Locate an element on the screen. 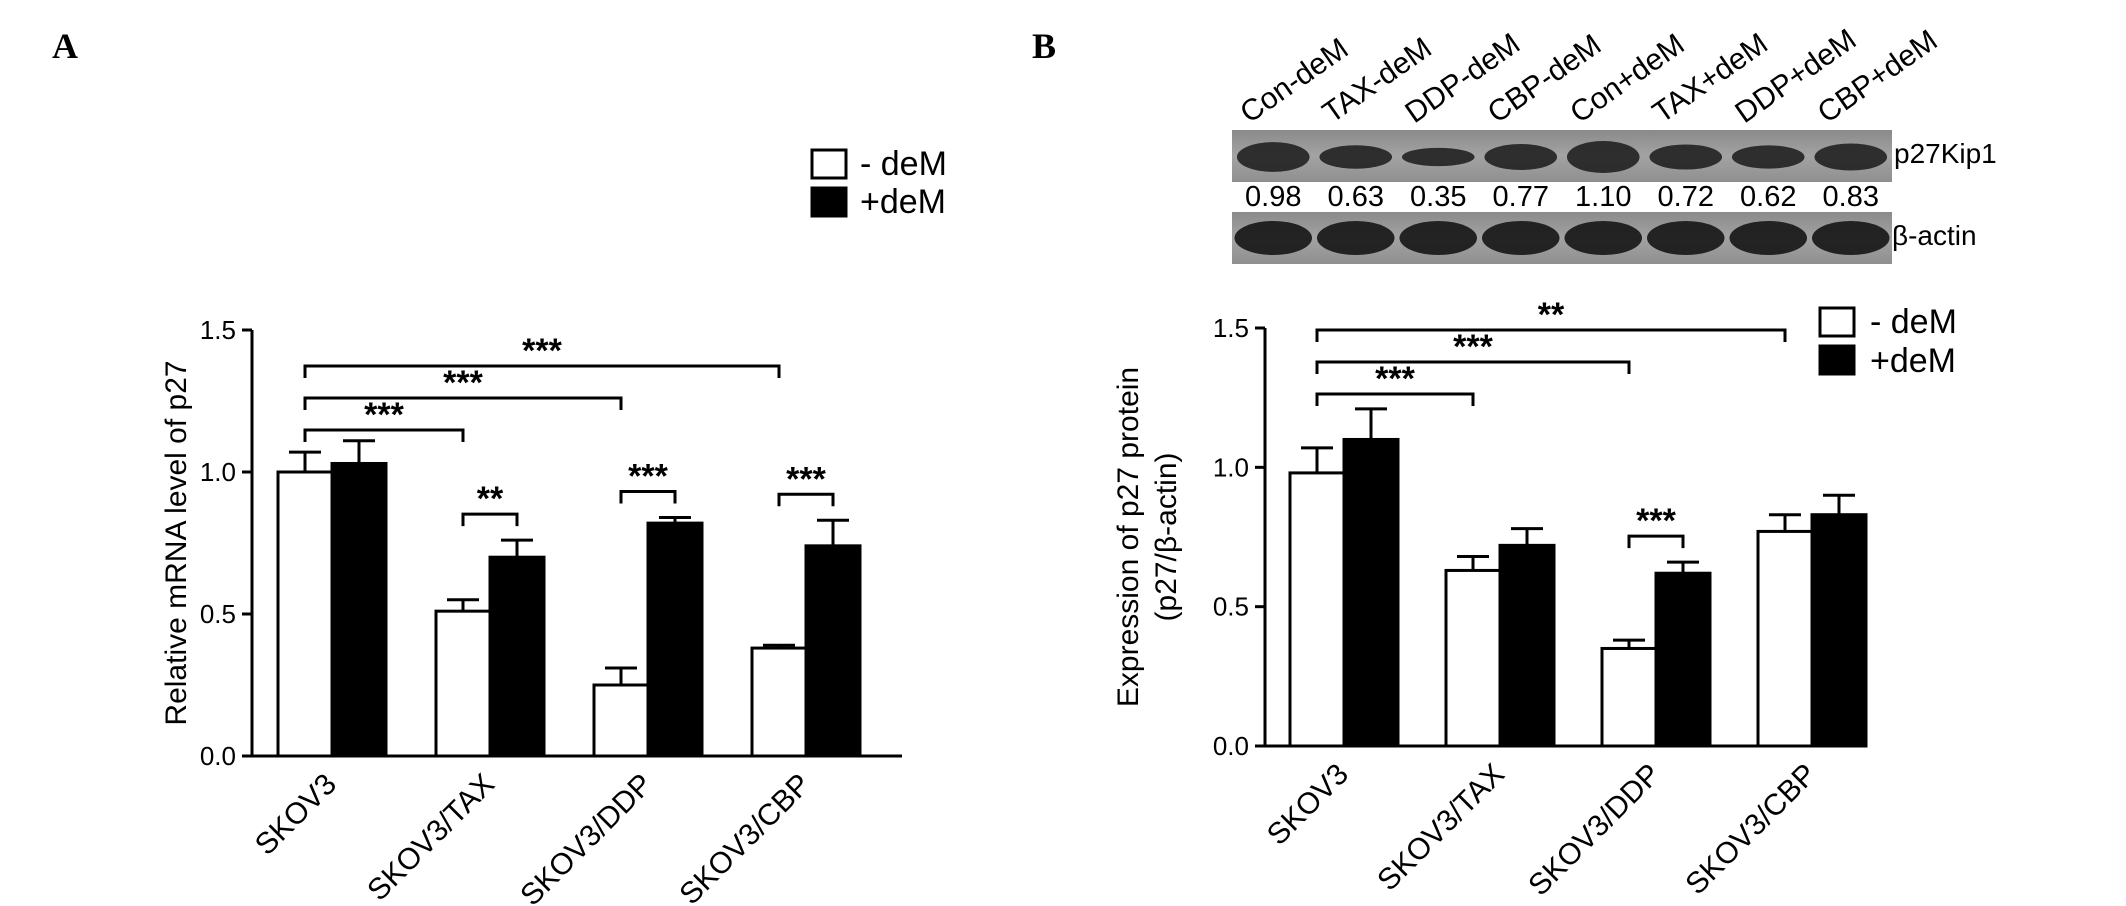 This screenshot has height=906, width=2126. blot-value-label: 0.63 is located at coordinates (1356, 197).